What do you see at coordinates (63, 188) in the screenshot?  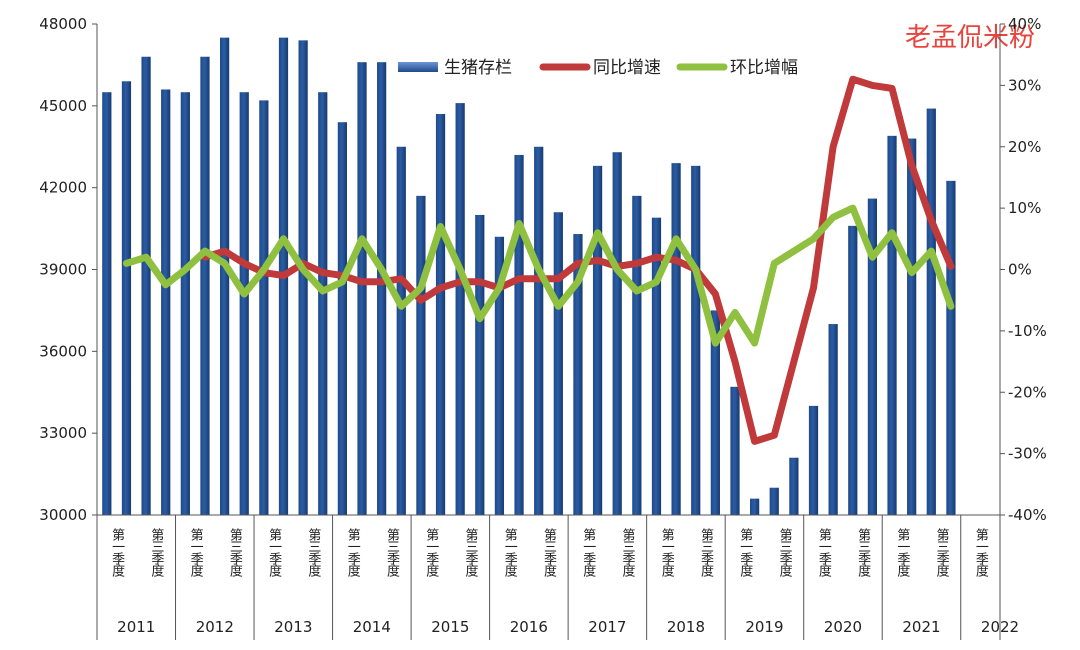 I see `y-left-tick-label: 42000` at bounding box center [63, 188].